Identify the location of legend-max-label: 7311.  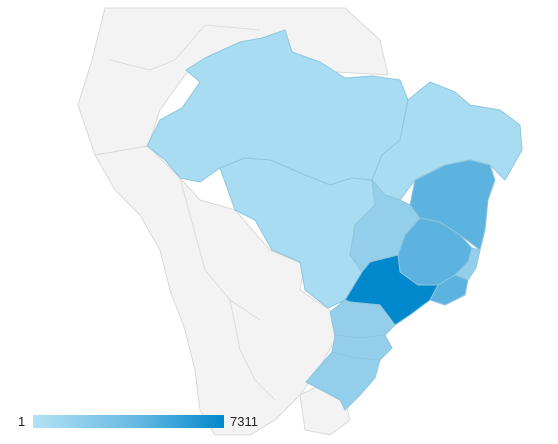
(244, 421).